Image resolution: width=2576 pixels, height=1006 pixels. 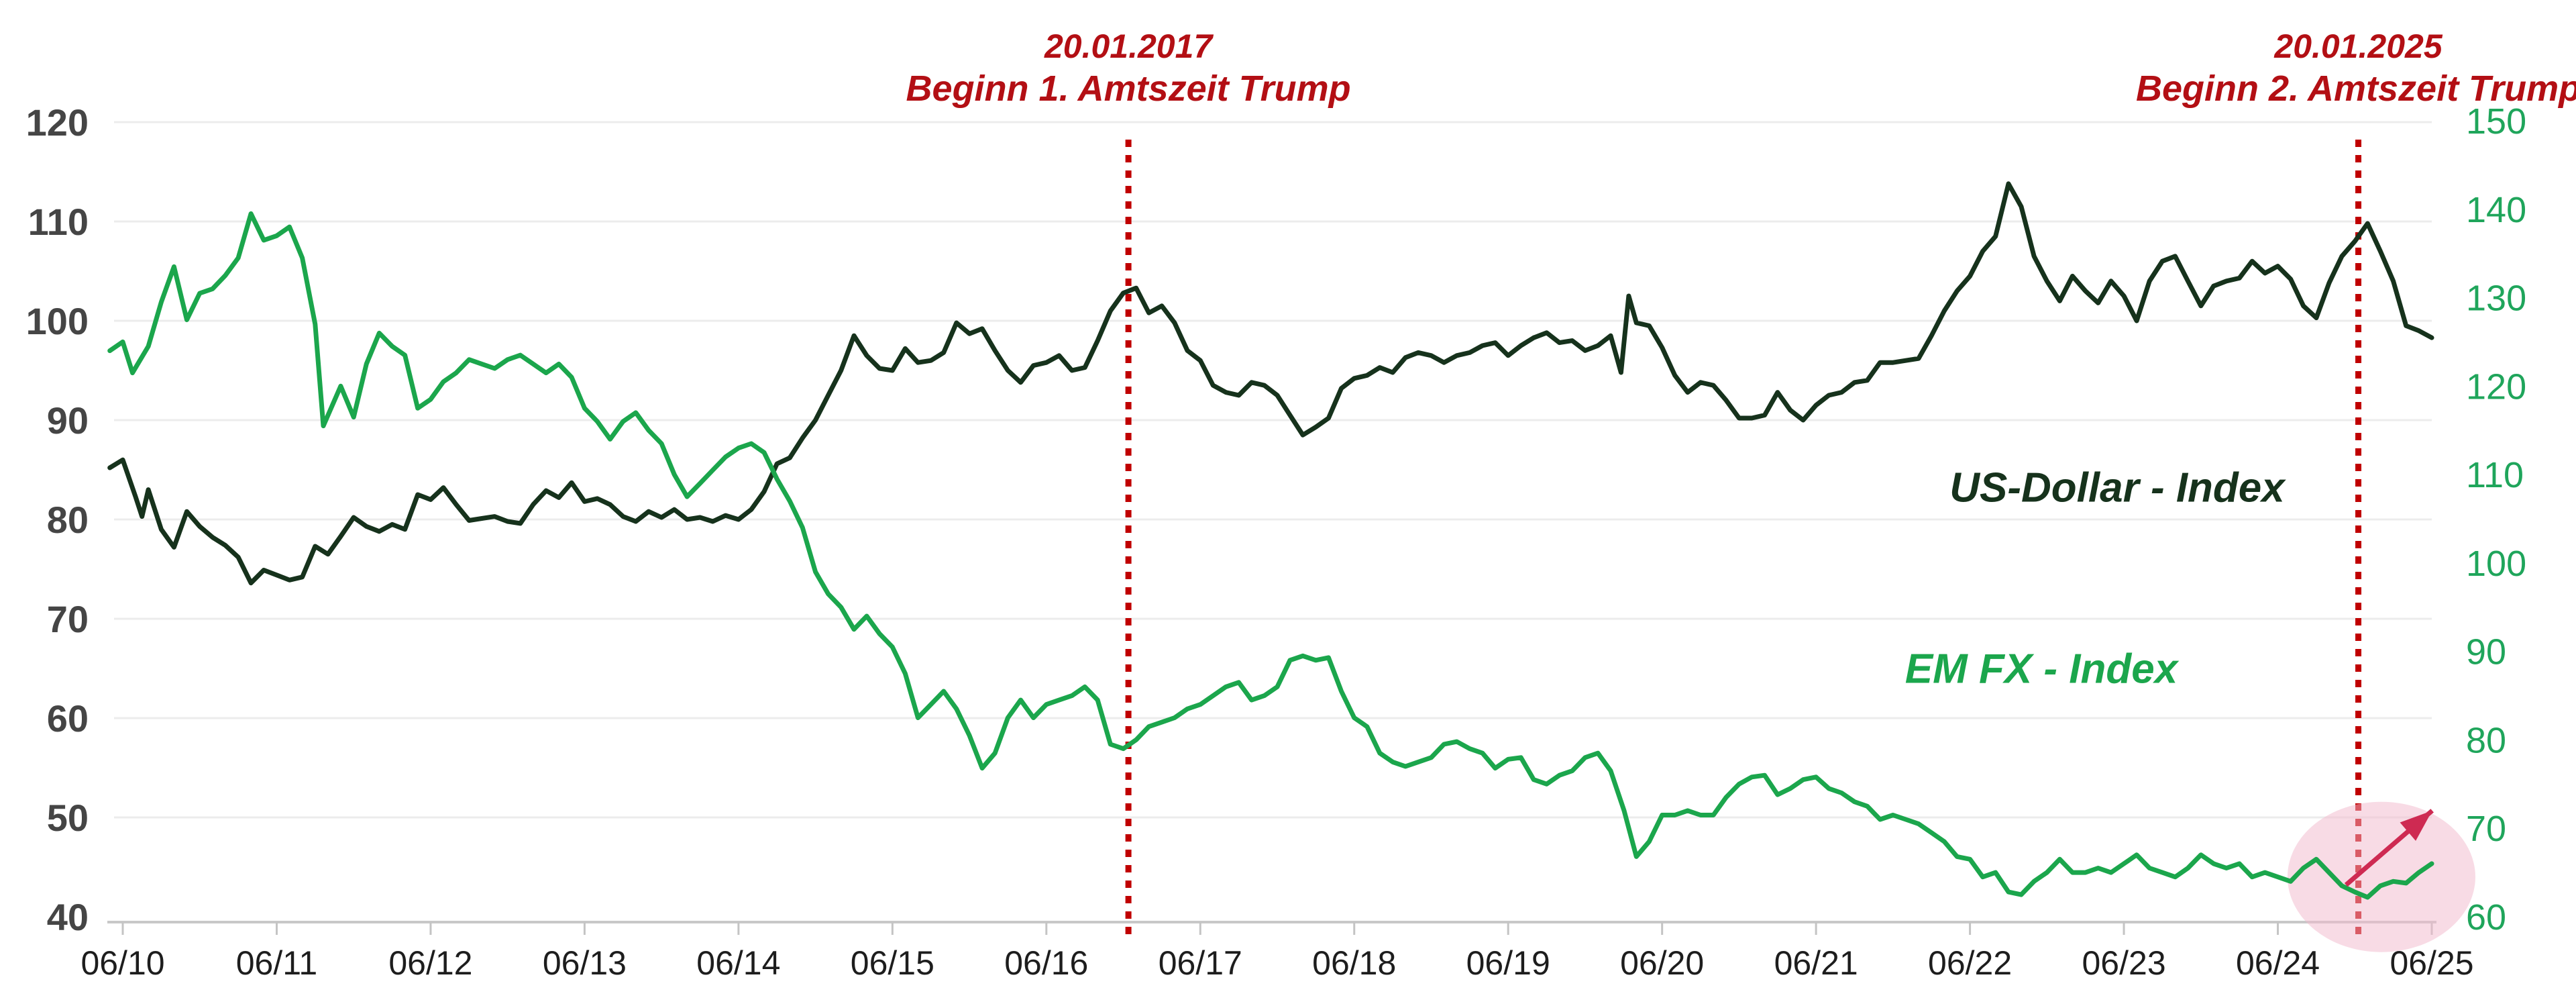 I want to click on annotation-date-1: 20.01.2017, so click(x=1128, y=46).